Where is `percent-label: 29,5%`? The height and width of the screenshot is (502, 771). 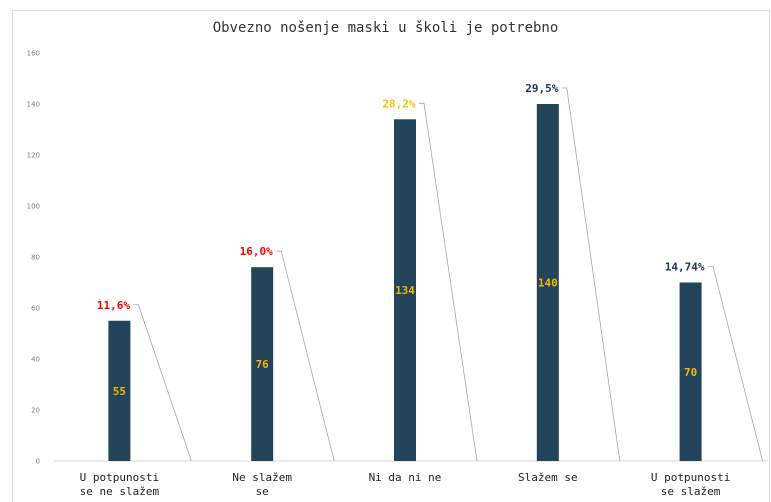
percent-label: 29,5% is located at coordinates (541, 88).